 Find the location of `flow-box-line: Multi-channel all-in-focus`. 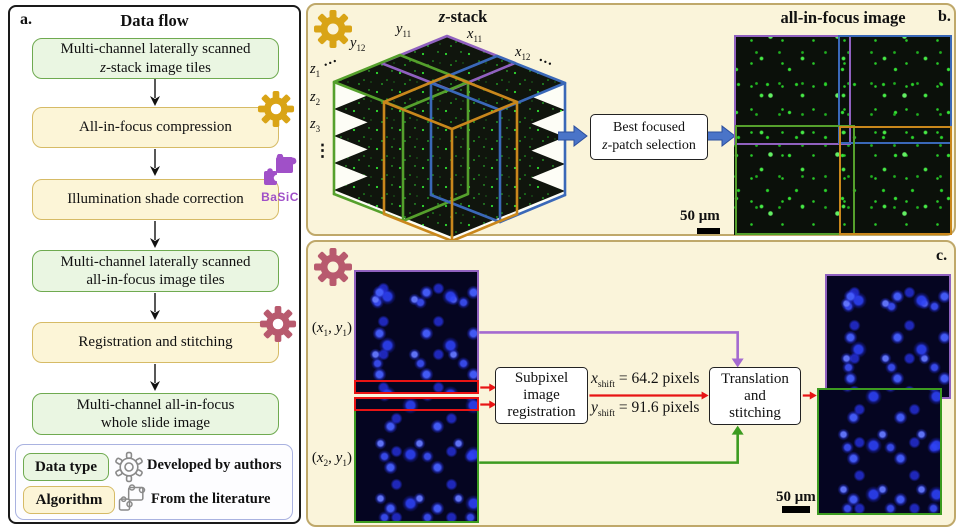

flow-box-line: Multi-channel all-in-focus is located at coordinates (155, 404).